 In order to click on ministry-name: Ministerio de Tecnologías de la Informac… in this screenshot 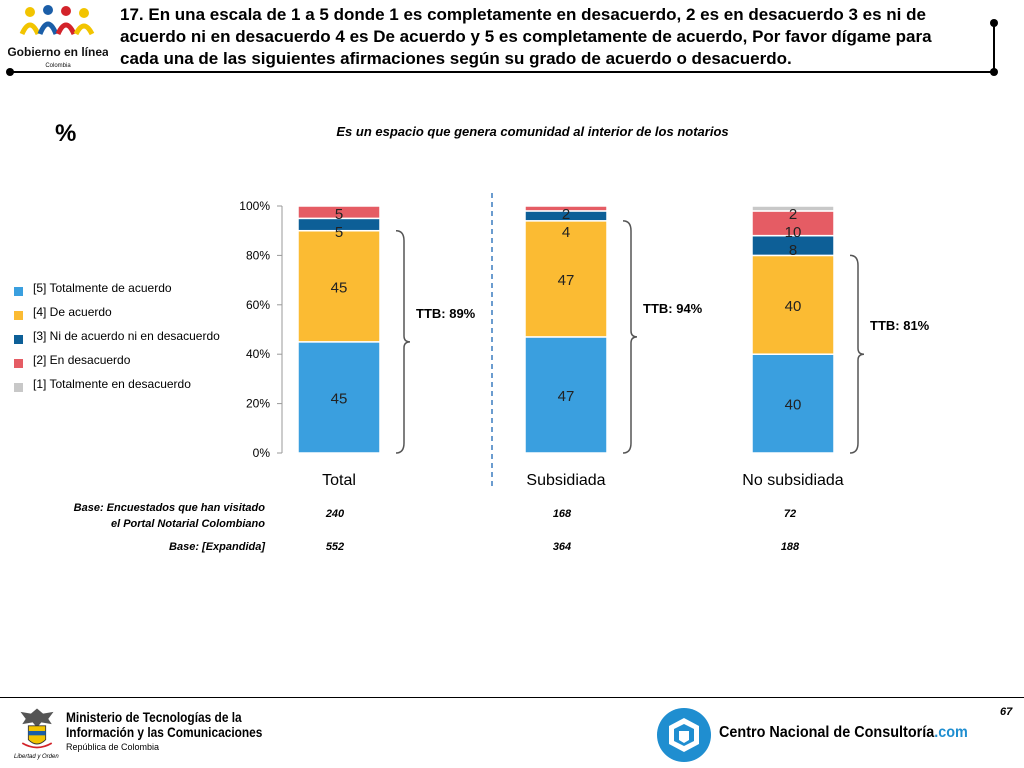, I will do `click(164, 725)`.